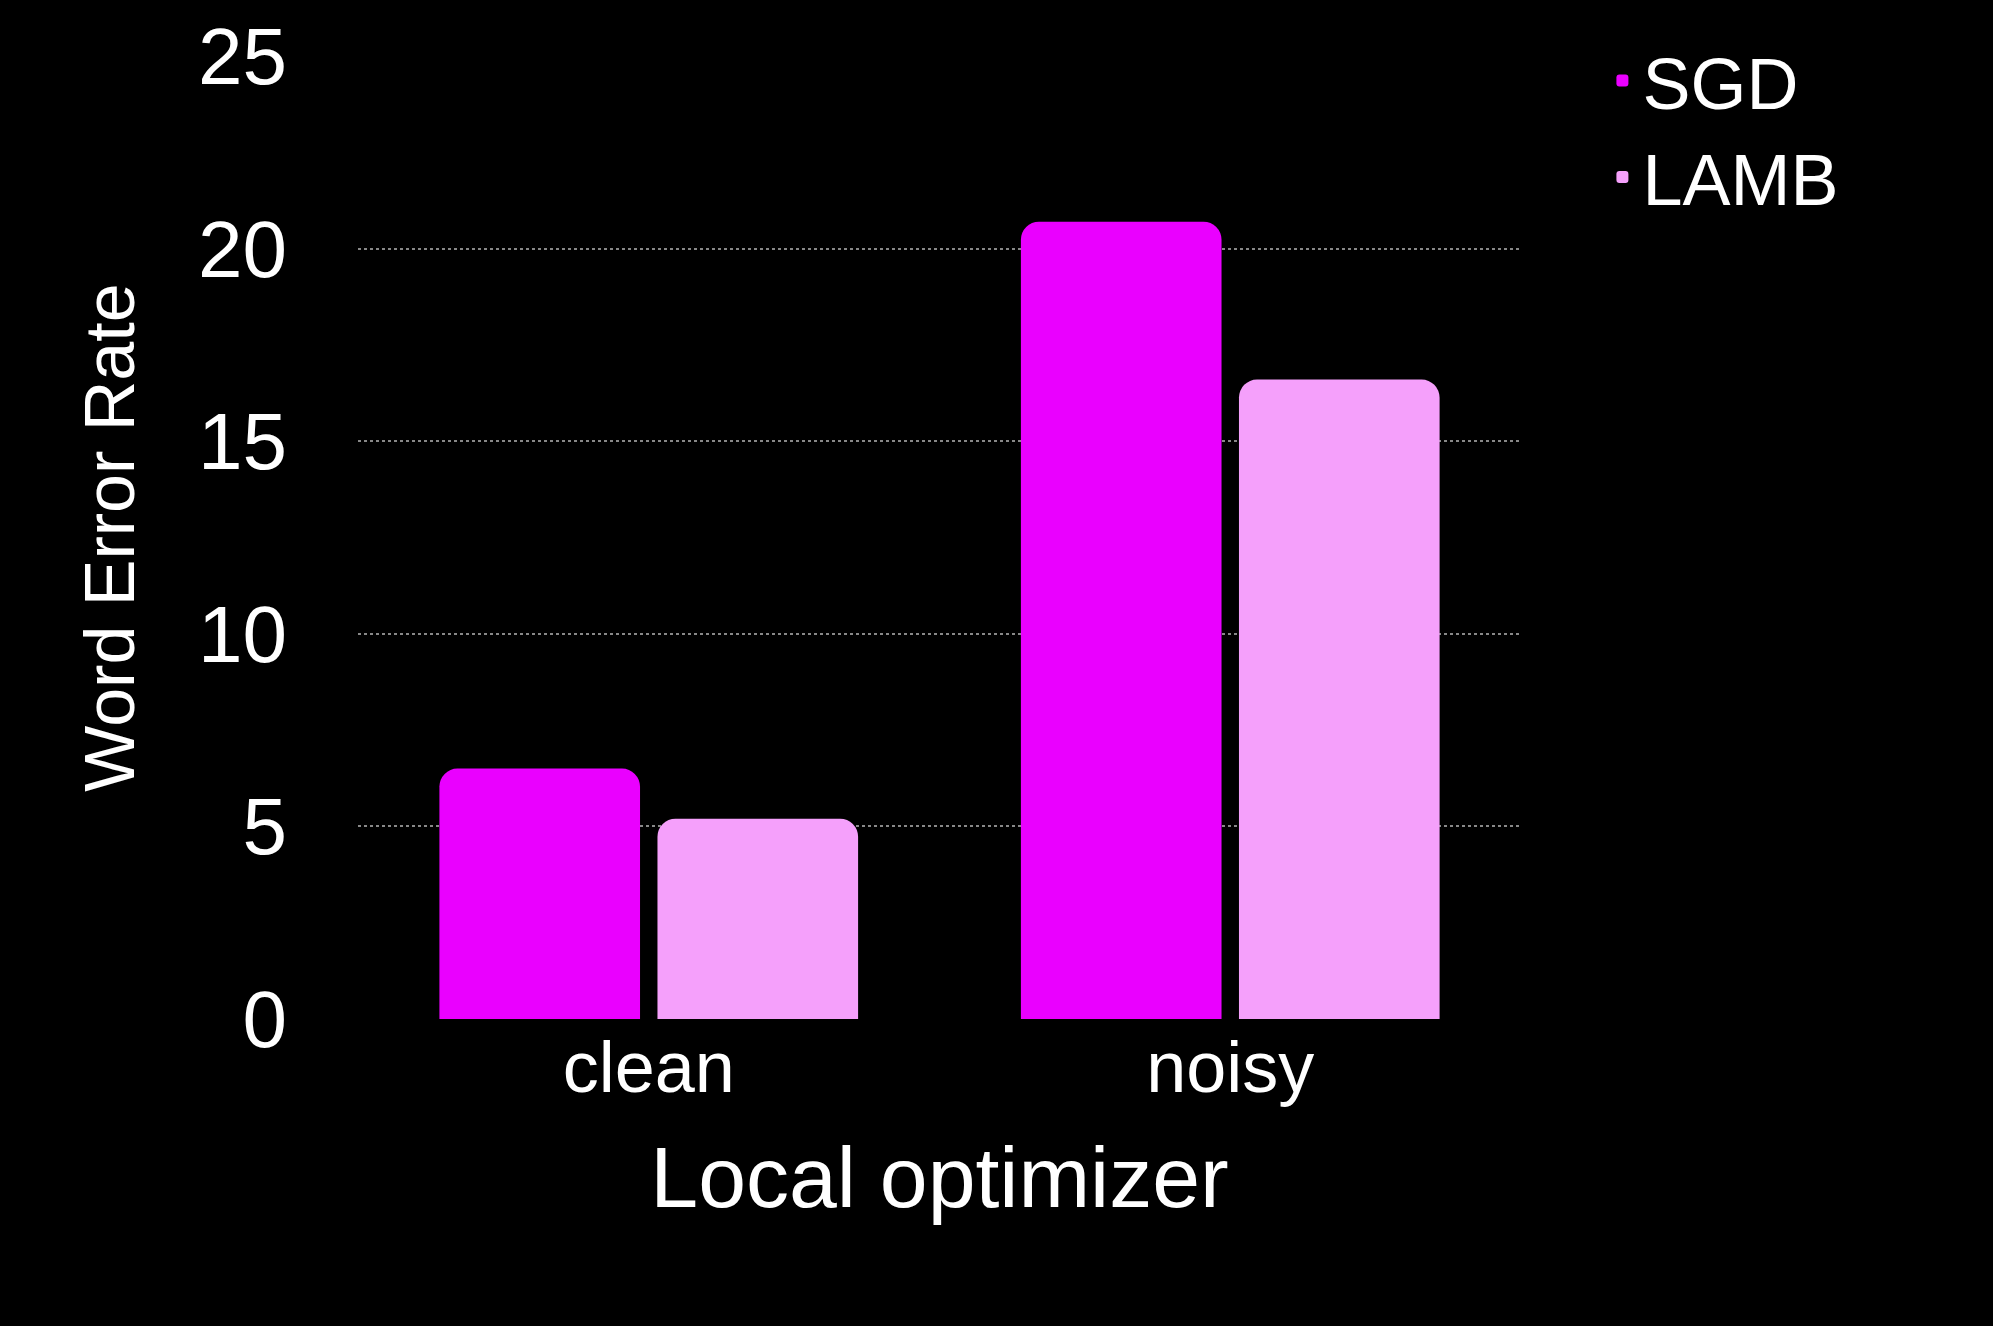 Image resolution: width=1993 pixels, height=1326 pixels. I want to click on legend-label: LAMB, so click(1740, 180).